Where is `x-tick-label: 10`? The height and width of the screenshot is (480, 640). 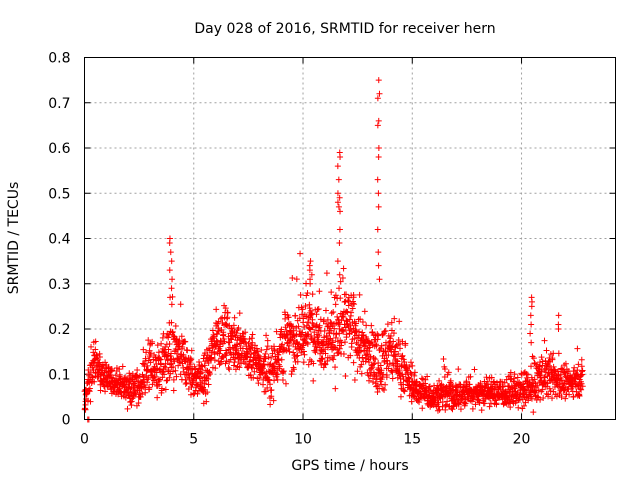
x-tick-label: 10 is located at coordinates (303, 440).